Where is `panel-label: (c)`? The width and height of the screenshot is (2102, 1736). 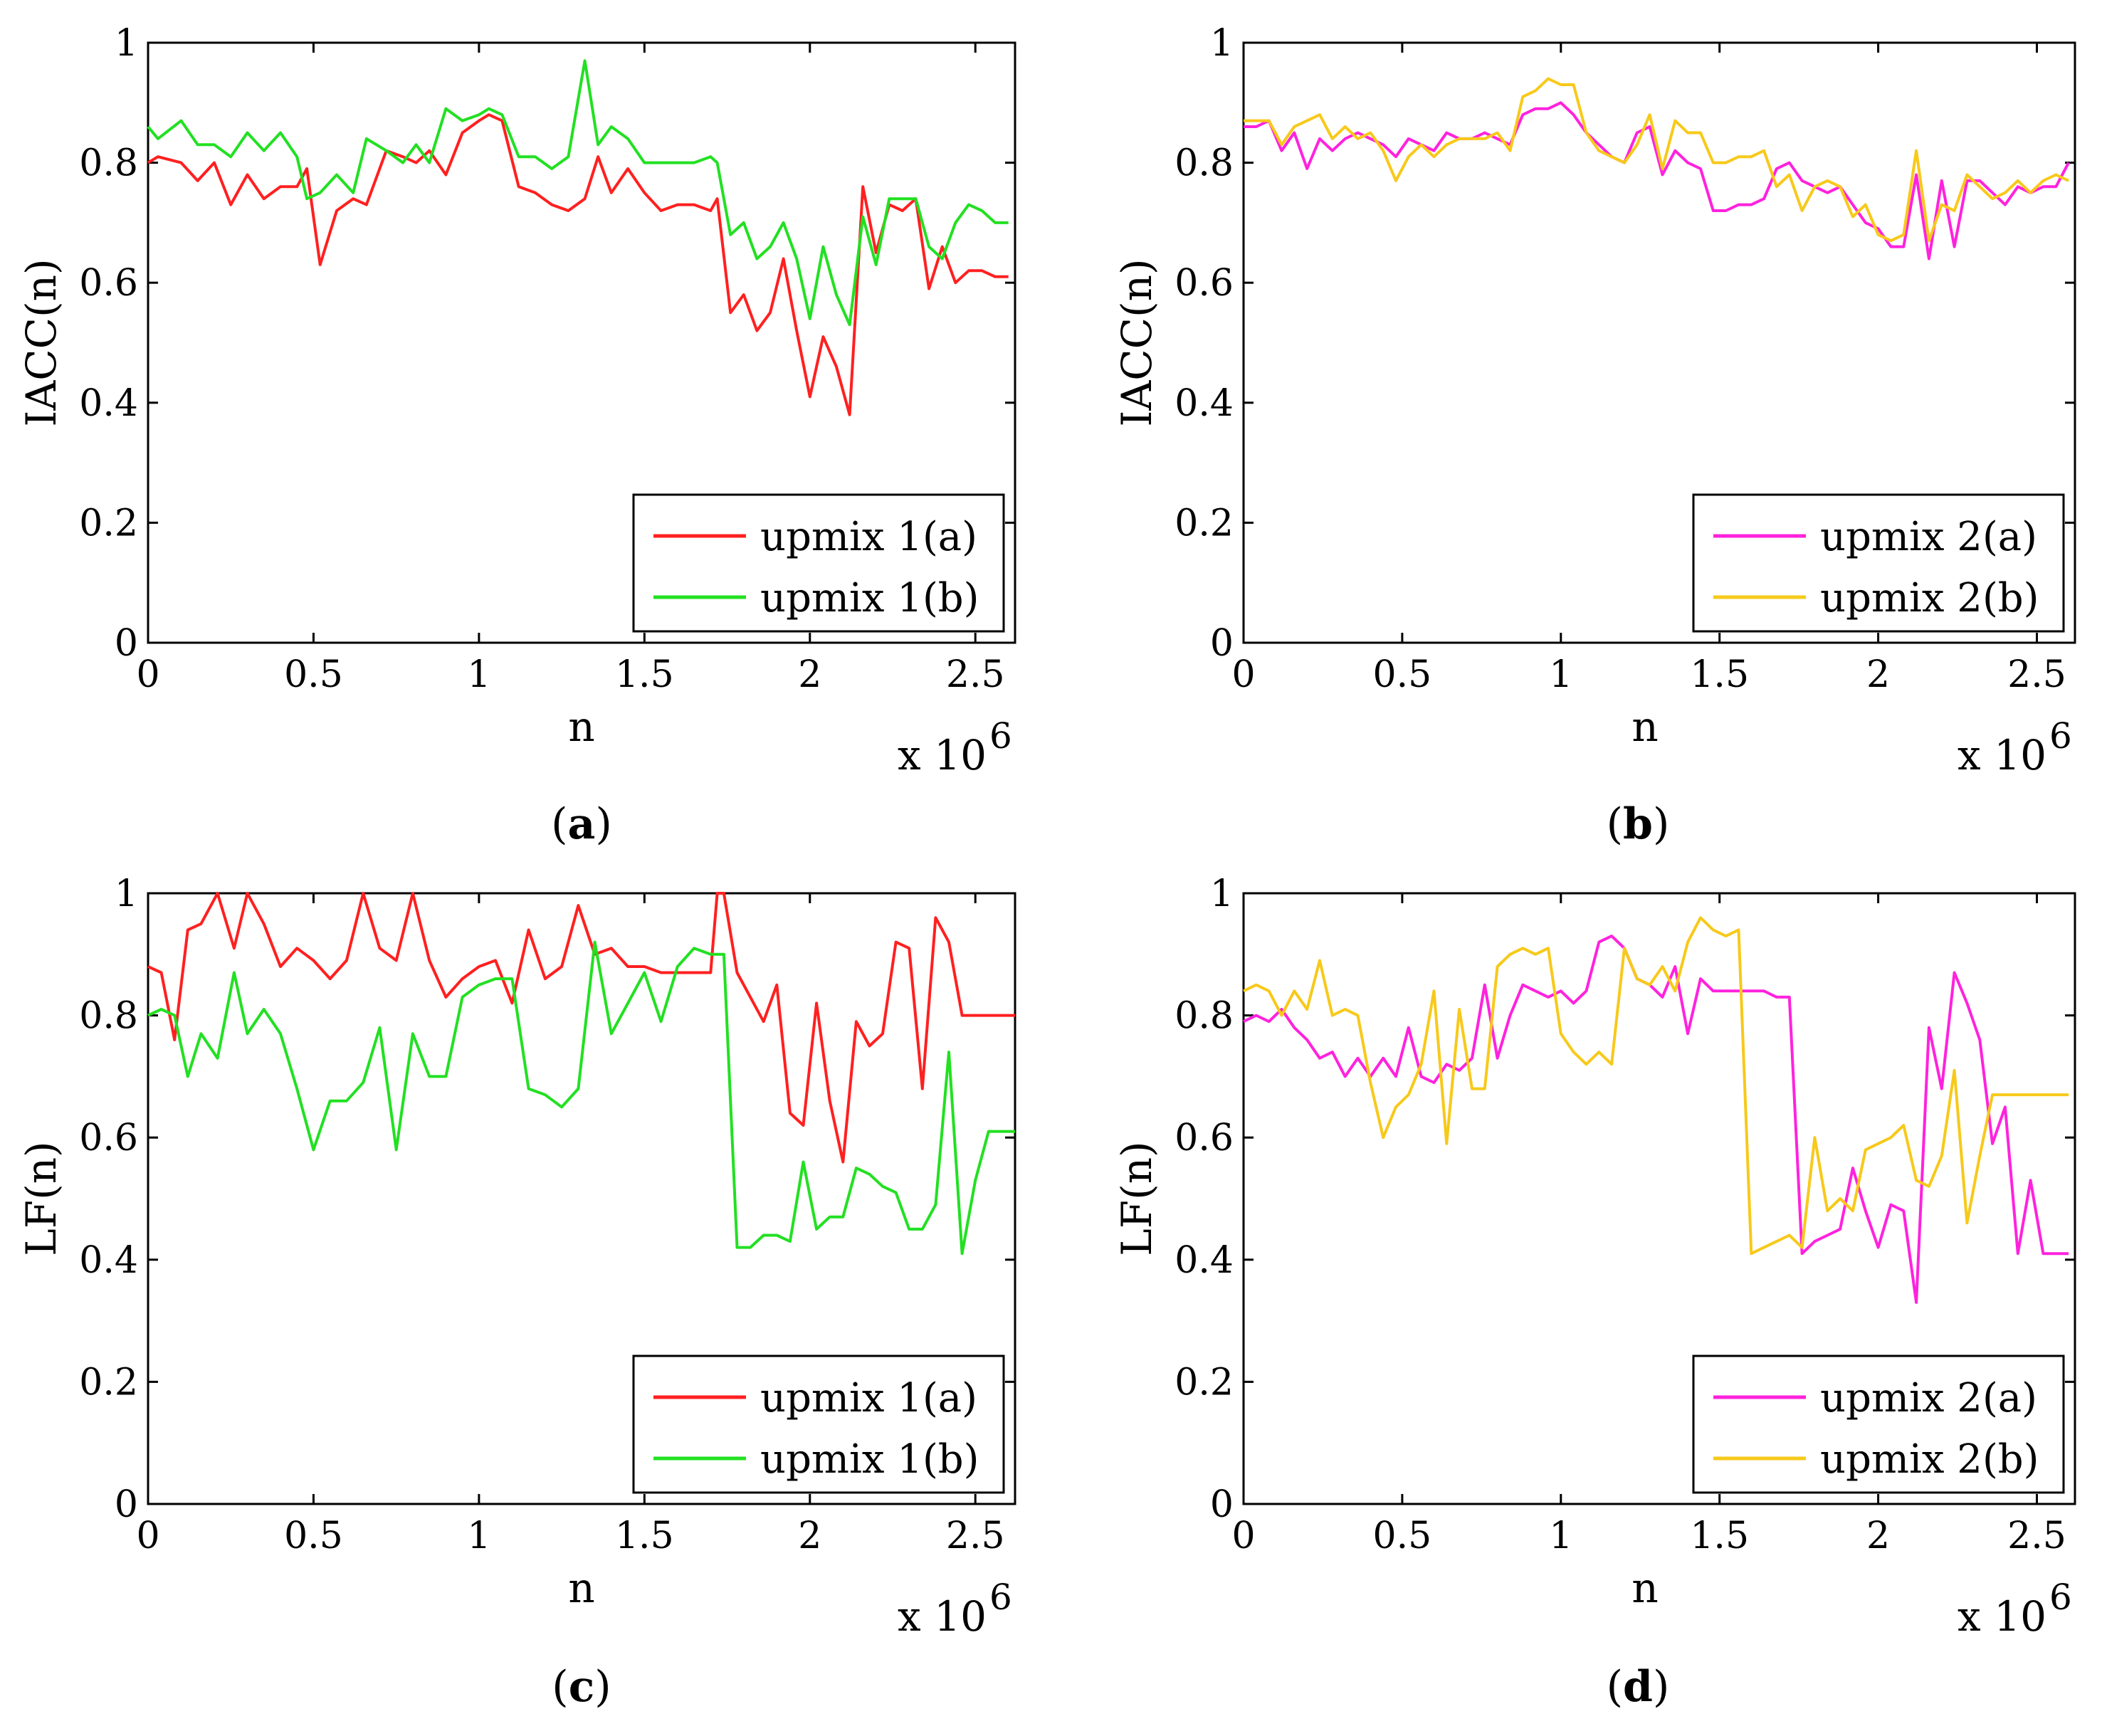
panel-label: (c) is located at coordinates (581, 1687).